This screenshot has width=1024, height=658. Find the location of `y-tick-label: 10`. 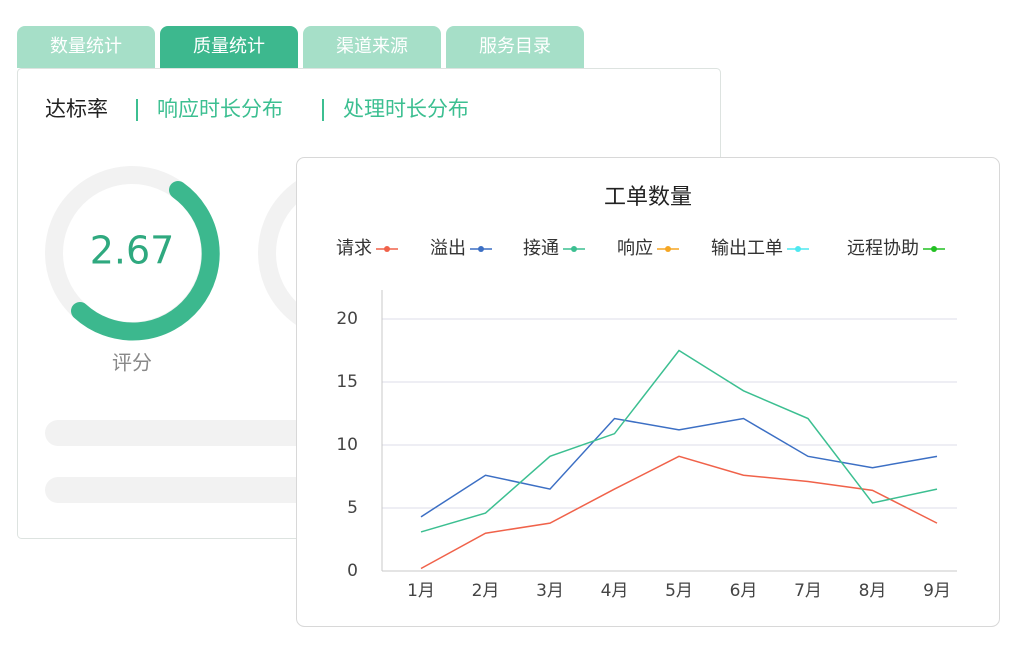

y-tick-label: 10 is located at coordinates (347, 445).